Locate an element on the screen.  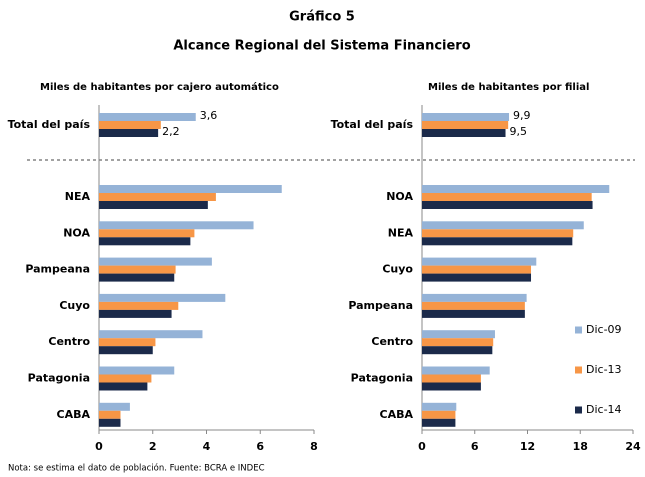
x-tick-label: 2 is located at coordinates (153, 446).